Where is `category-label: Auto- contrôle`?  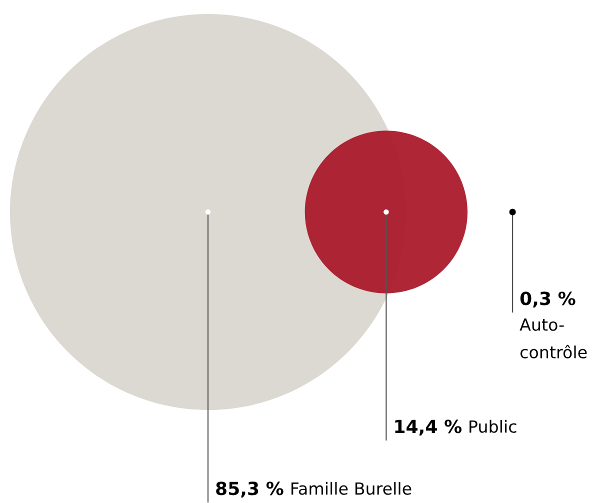
category-label: Auto- contrôle is located at coordinates (553, 338).